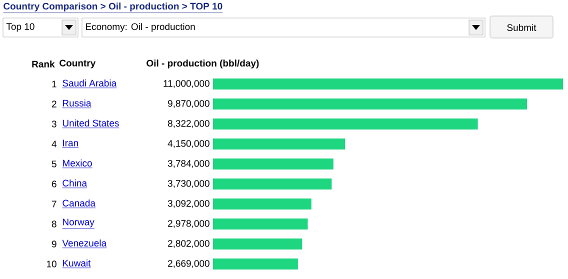 The image size is (568, 279). What do you see at coordinates (187, 84) in the screenshot?
I see `data-label: 11,000,000` at bounding box center [187, 84].